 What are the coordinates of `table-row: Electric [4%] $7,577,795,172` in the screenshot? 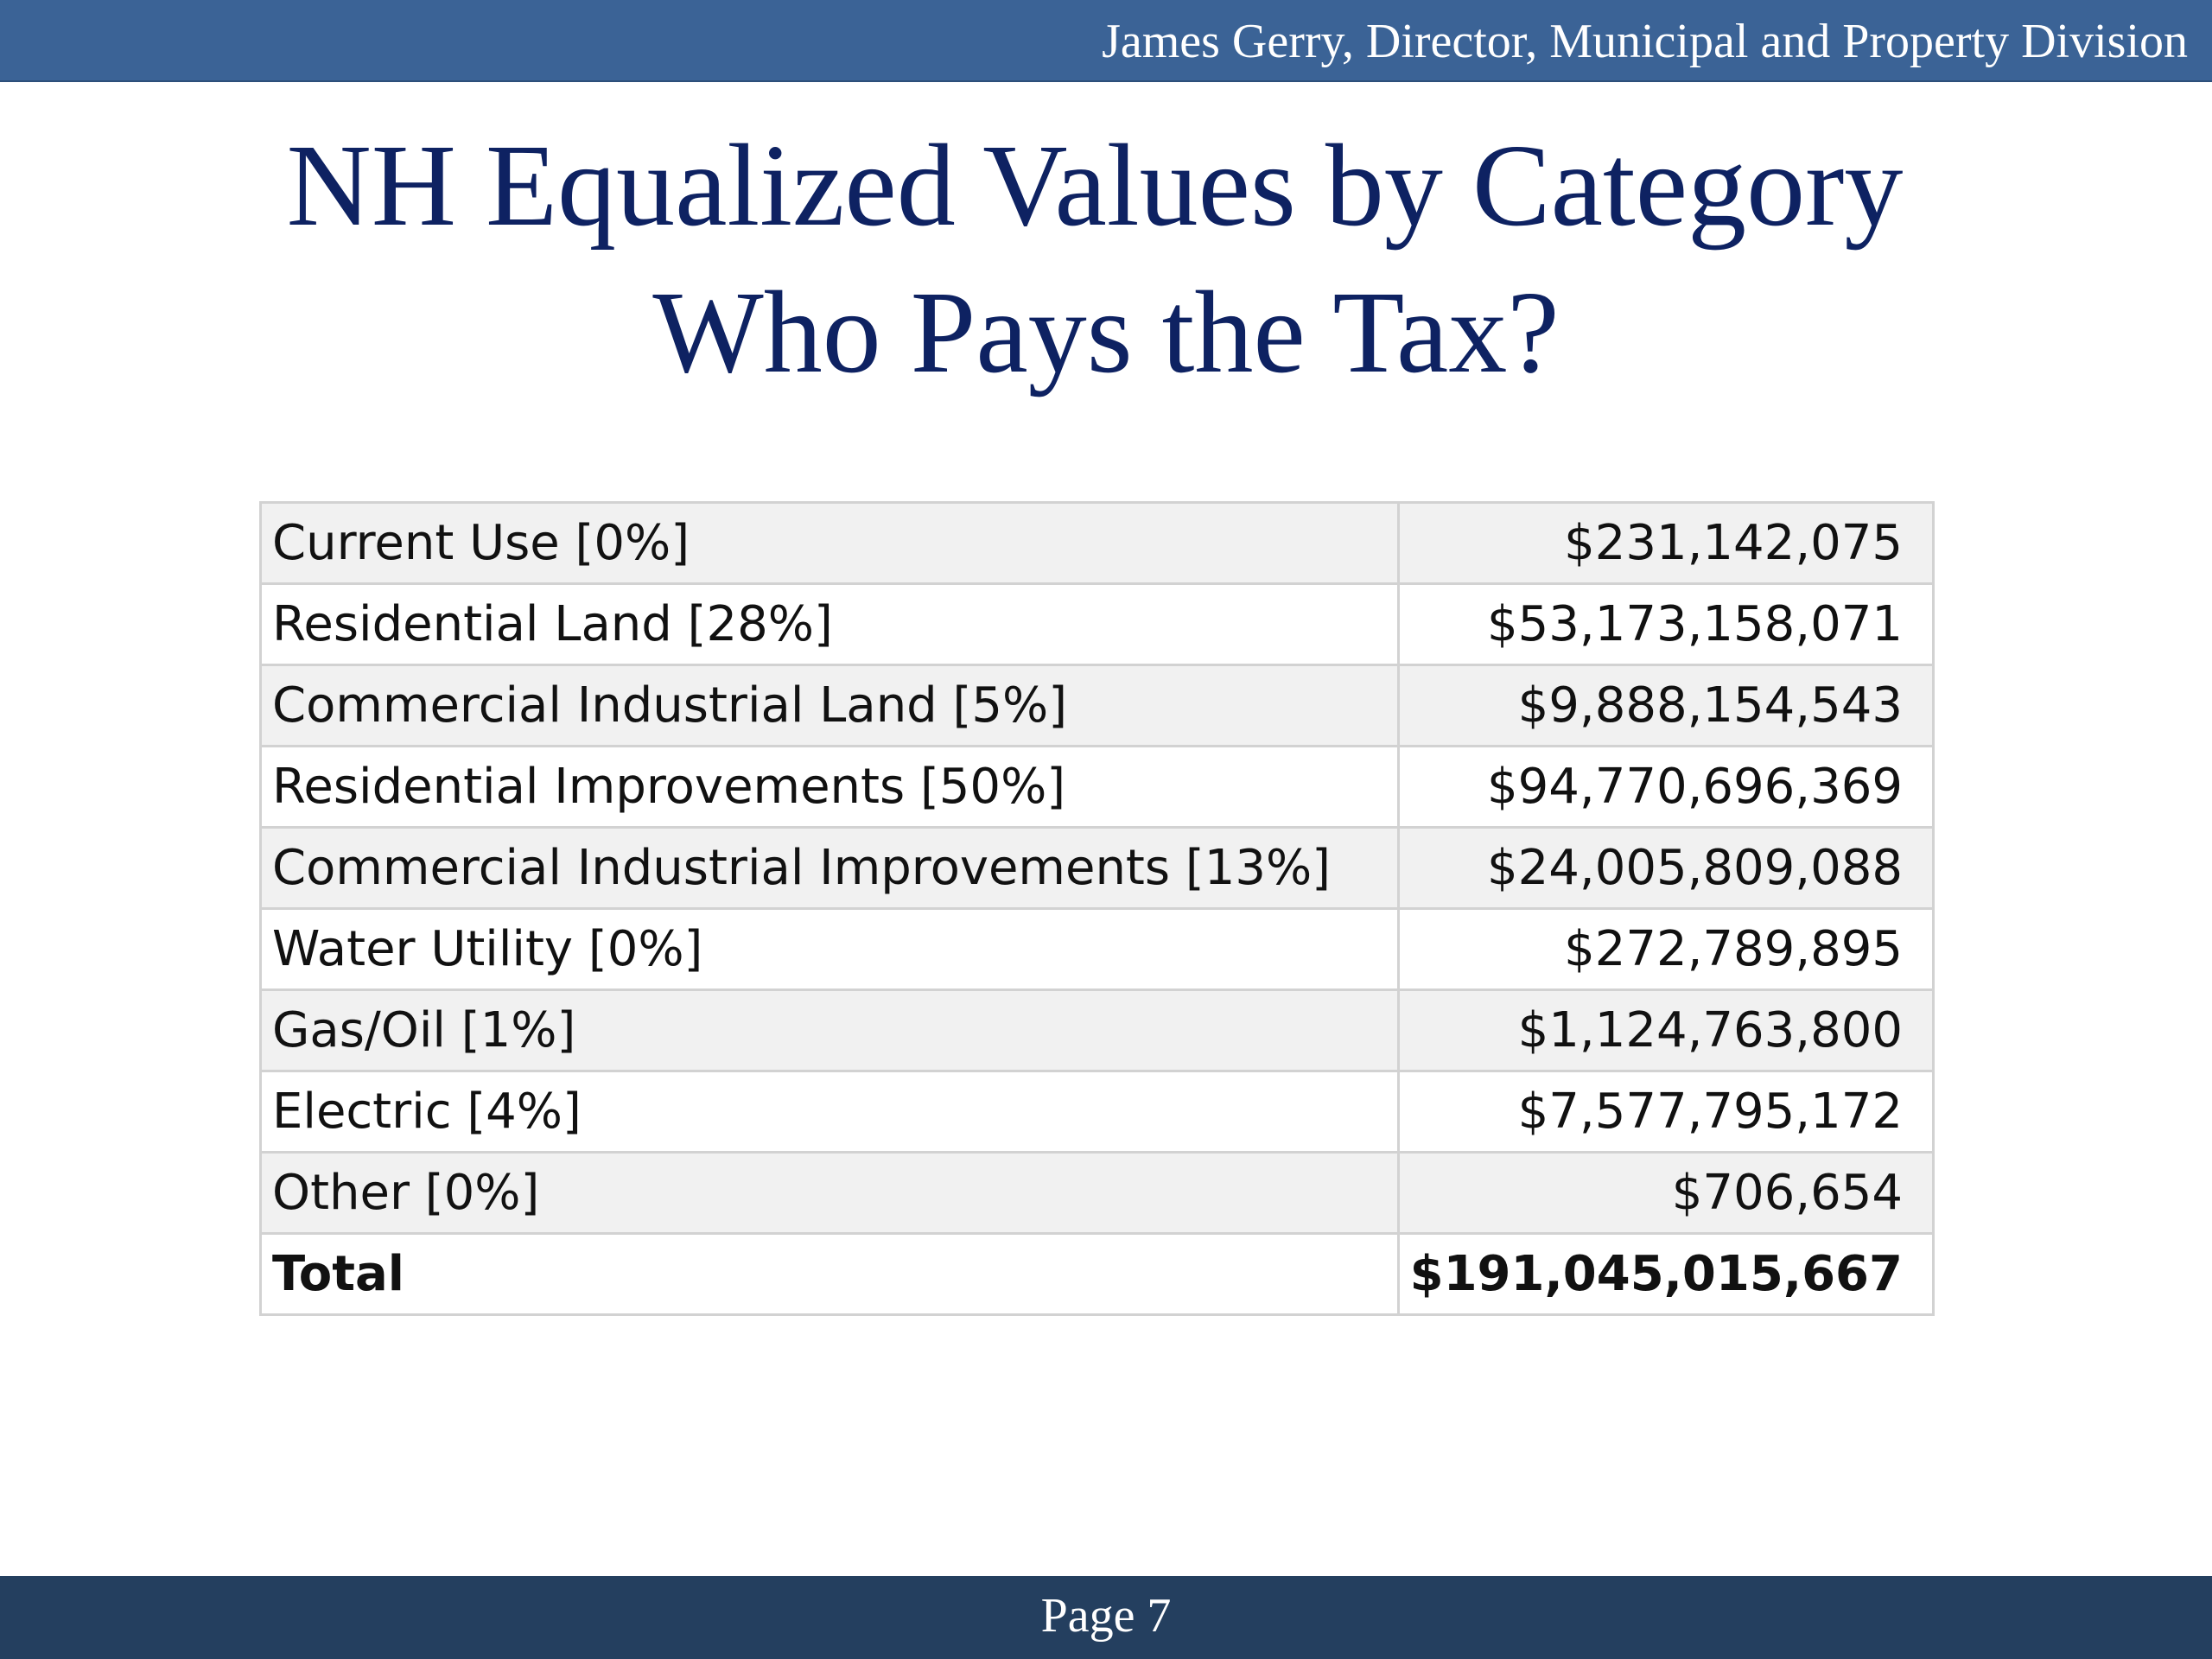 It's located at (1097, 1112).